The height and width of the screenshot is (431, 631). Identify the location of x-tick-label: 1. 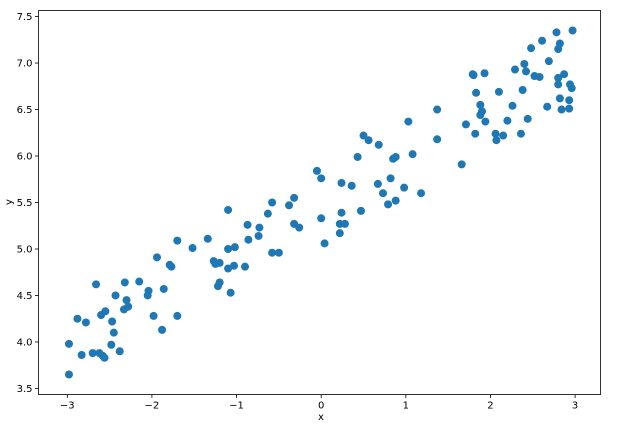
(406, 406).